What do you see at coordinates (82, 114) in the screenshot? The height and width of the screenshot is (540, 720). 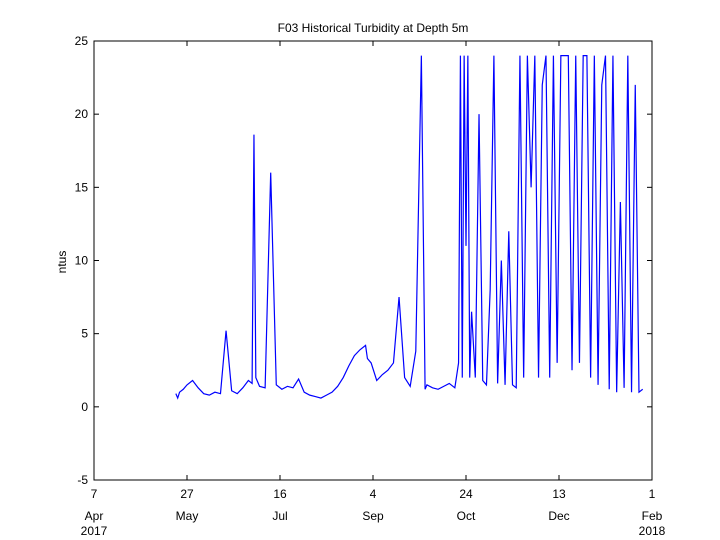 I see `y-tick-label: 20` at bounding box center [82, 114].